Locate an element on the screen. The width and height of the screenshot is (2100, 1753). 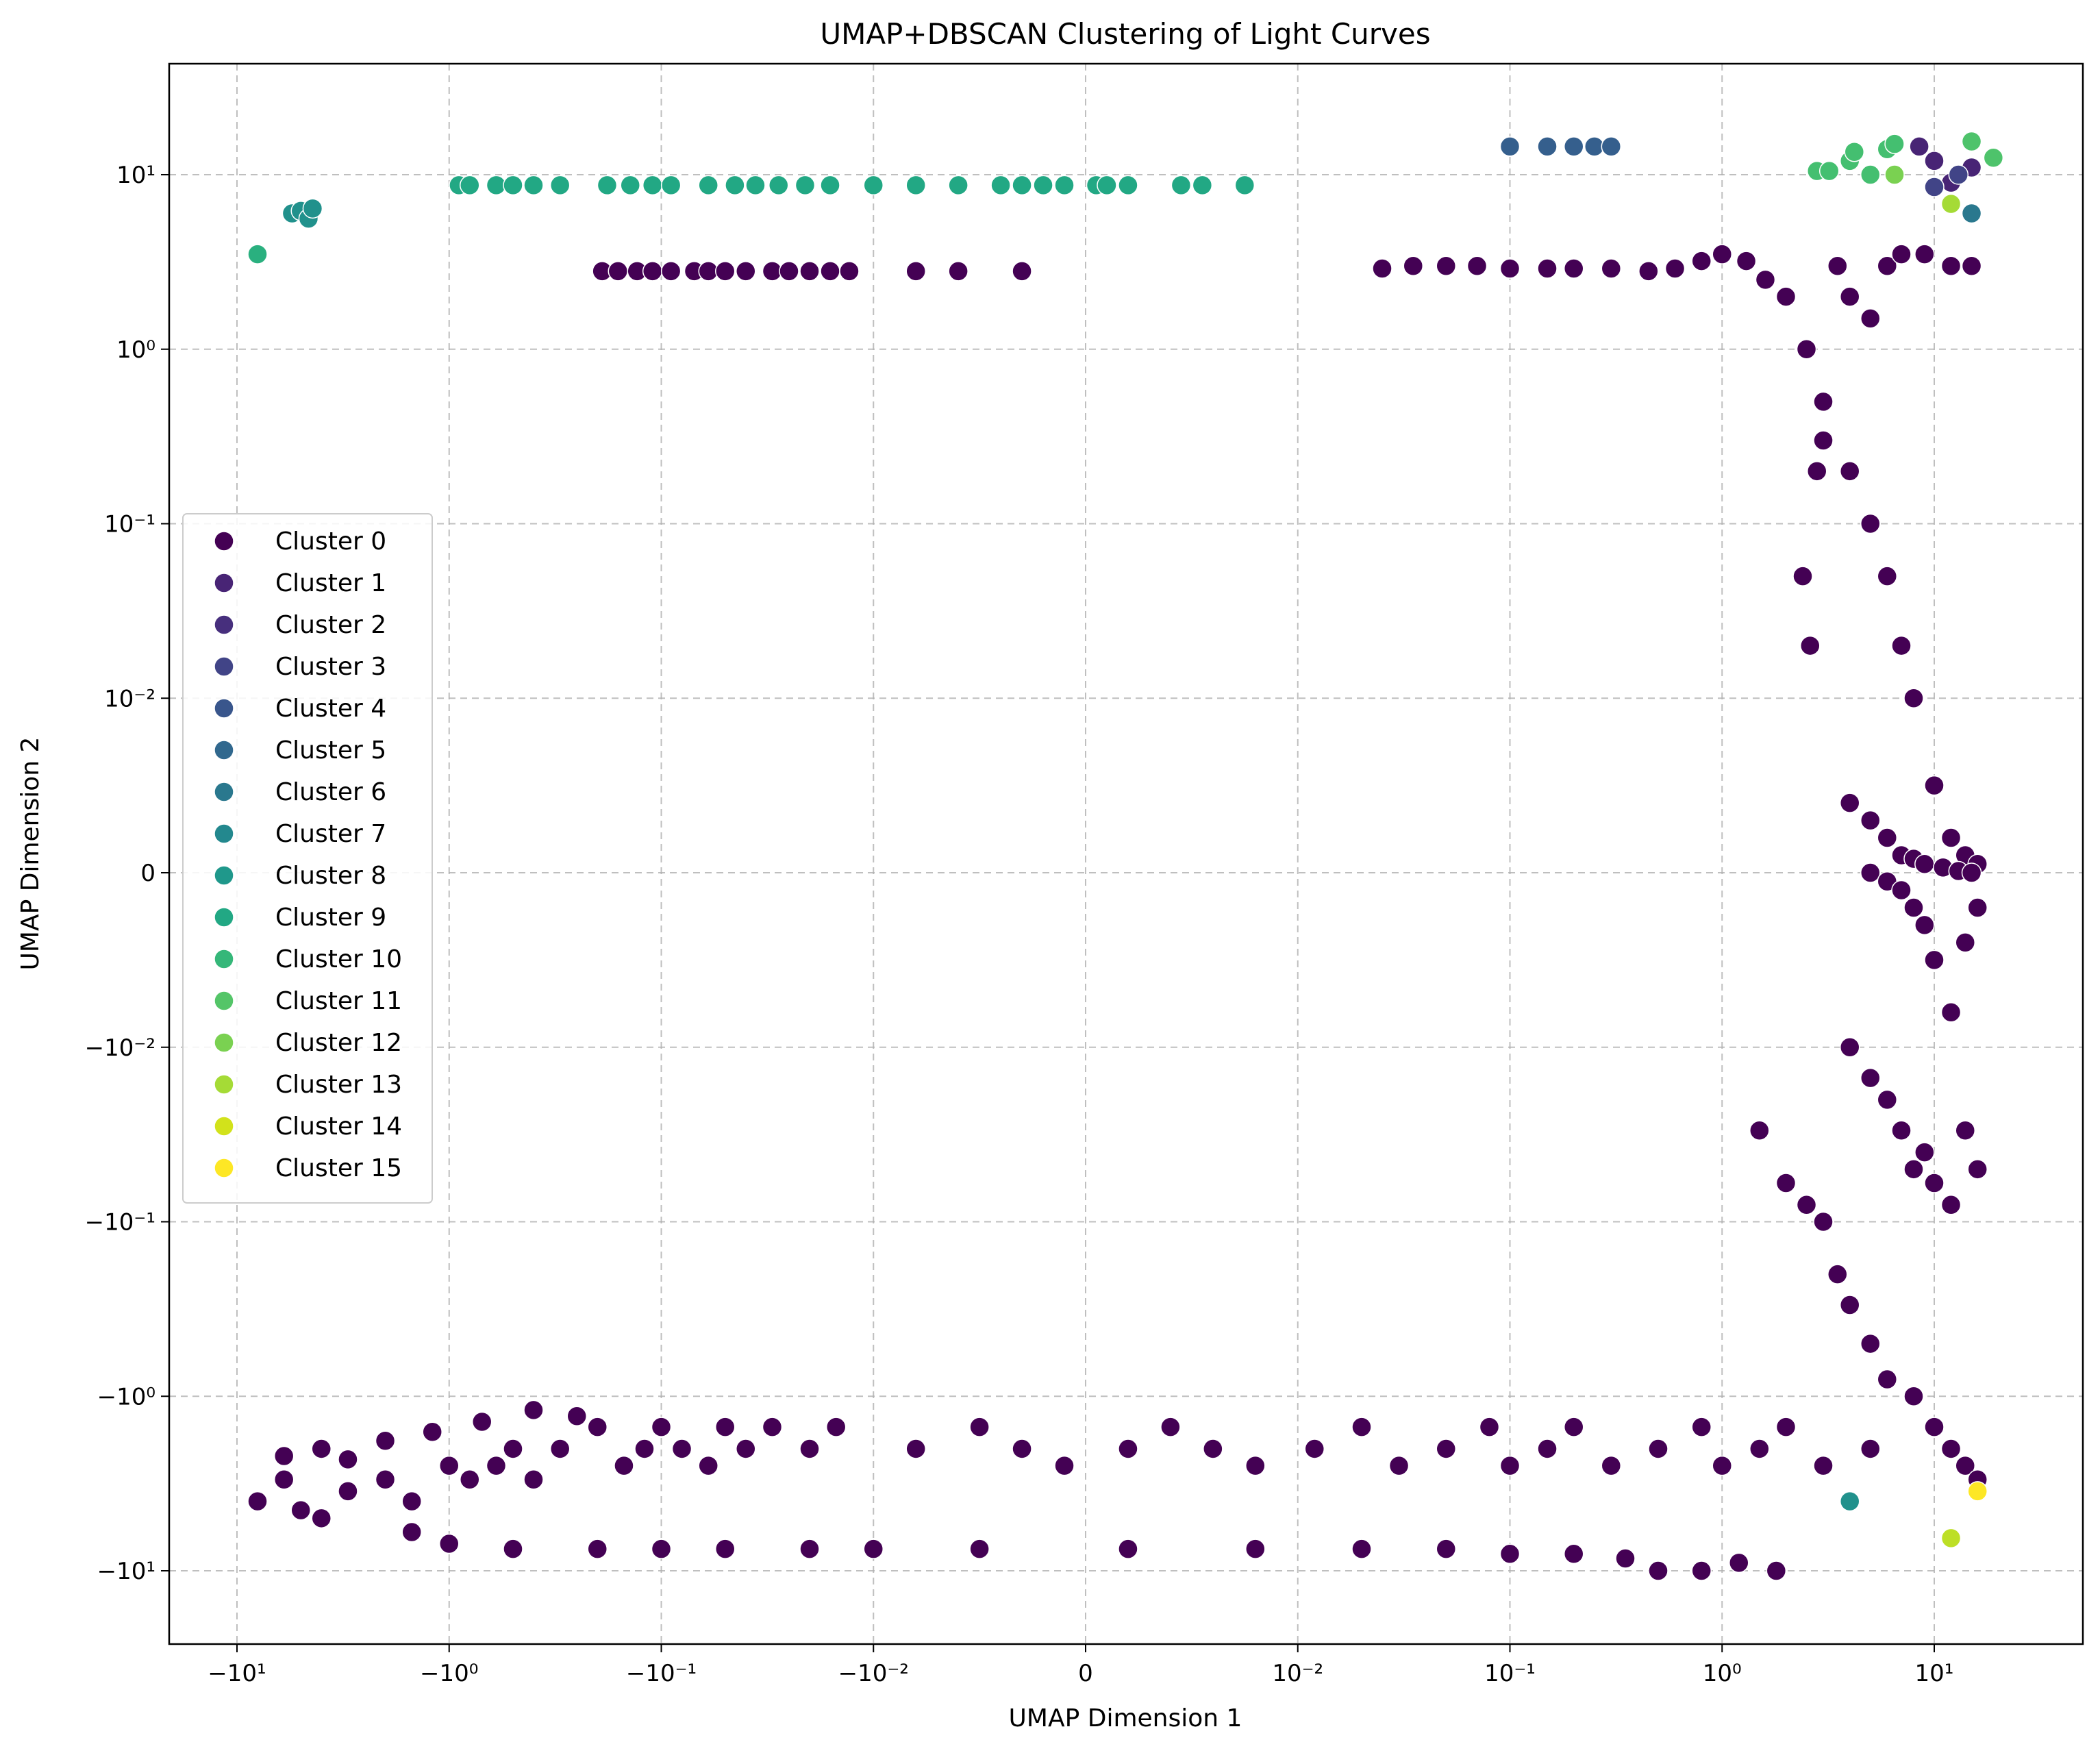
x-tick-label: −10⁻¹ is located at coordinates (661, 1674).